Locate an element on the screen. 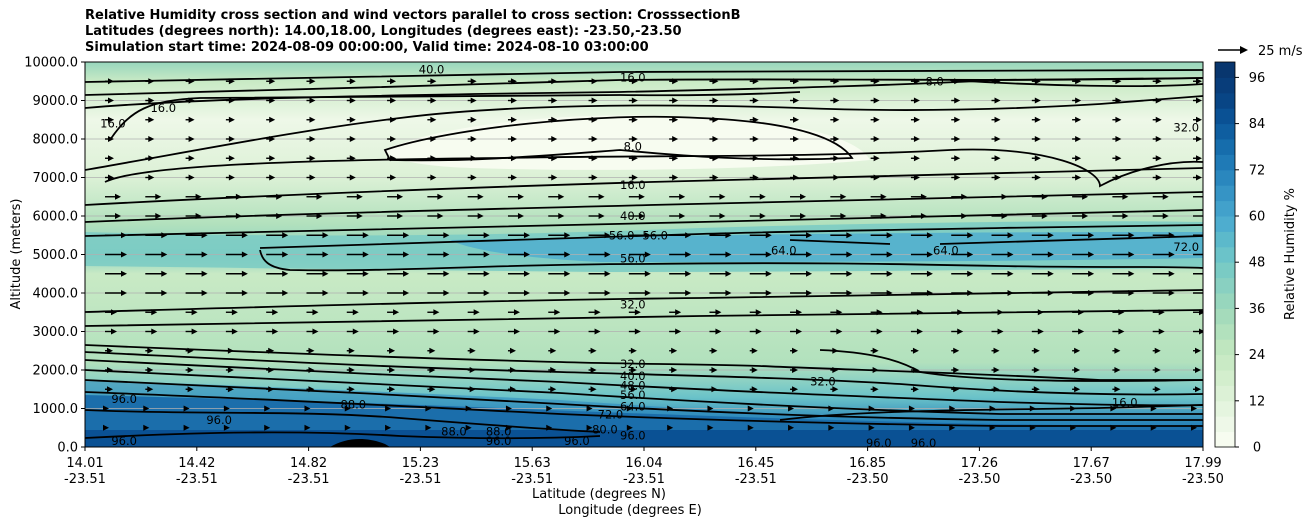  x-tick-label-lat: 15.63 is located at coordinates (532, 463).